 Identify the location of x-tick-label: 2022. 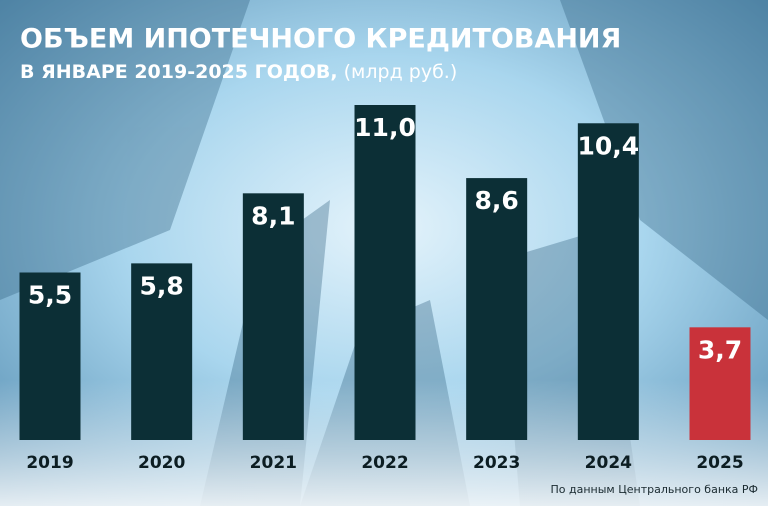
(384, 463).